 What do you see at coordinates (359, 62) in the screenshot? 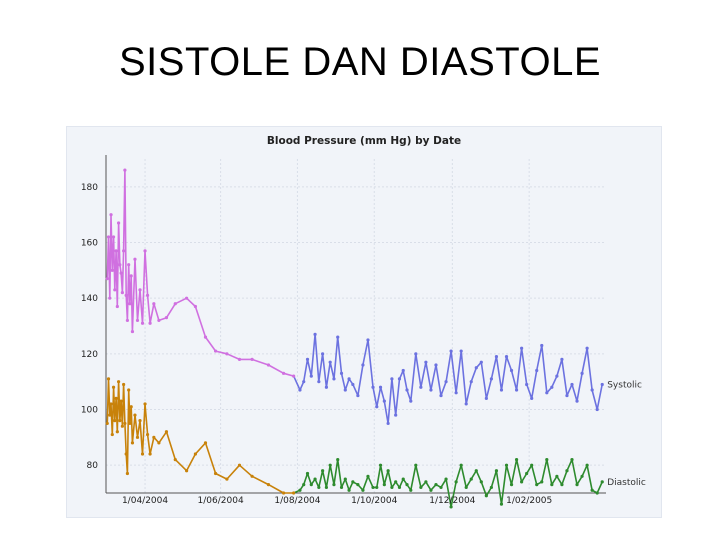
I see `slide-title: SISTOLE DAN DIASTOLE` at bounding box center [359, 62].